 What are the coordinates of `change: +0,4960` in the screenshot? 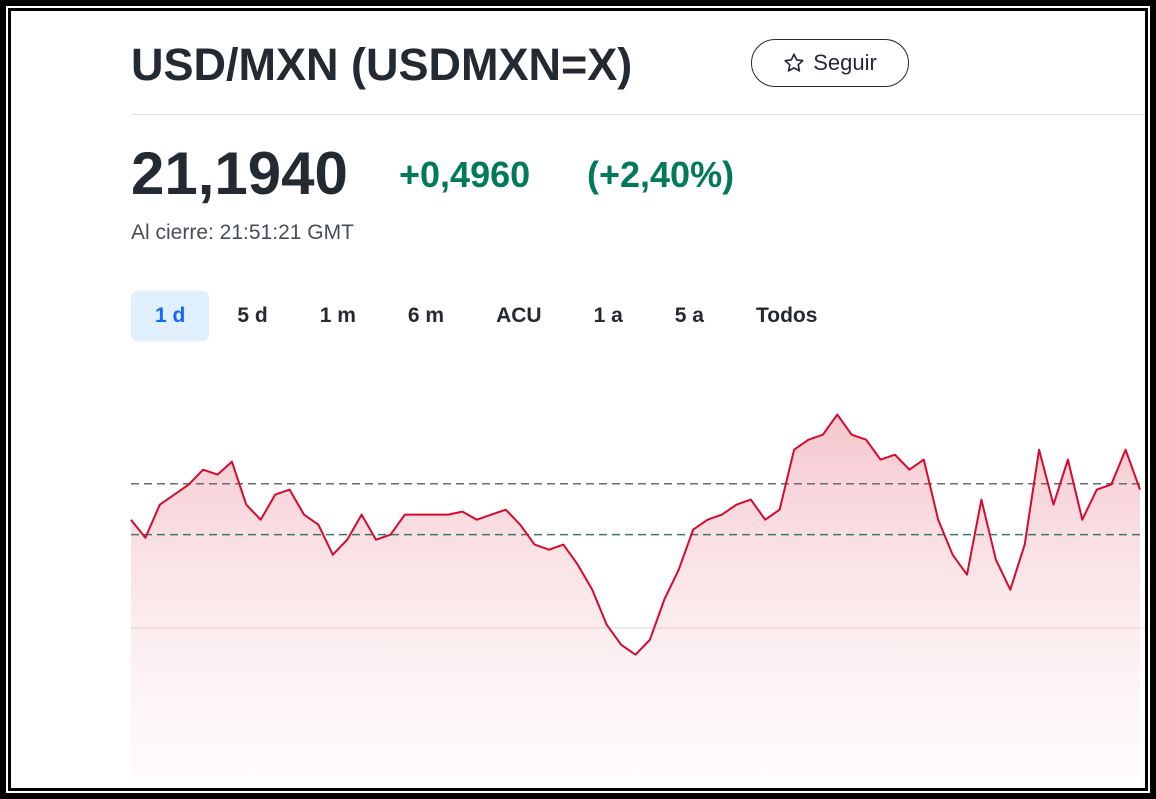 It's located at (465, 174).